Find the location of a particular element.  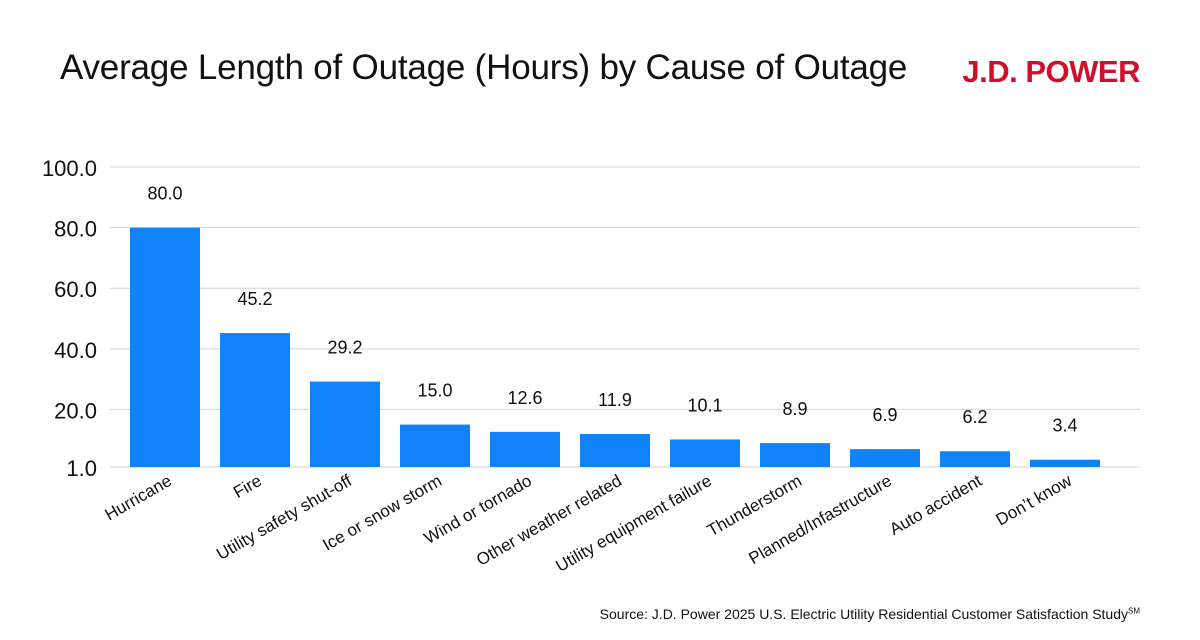

y-tick-label: 20.0 is located at coordinates (75, 410).